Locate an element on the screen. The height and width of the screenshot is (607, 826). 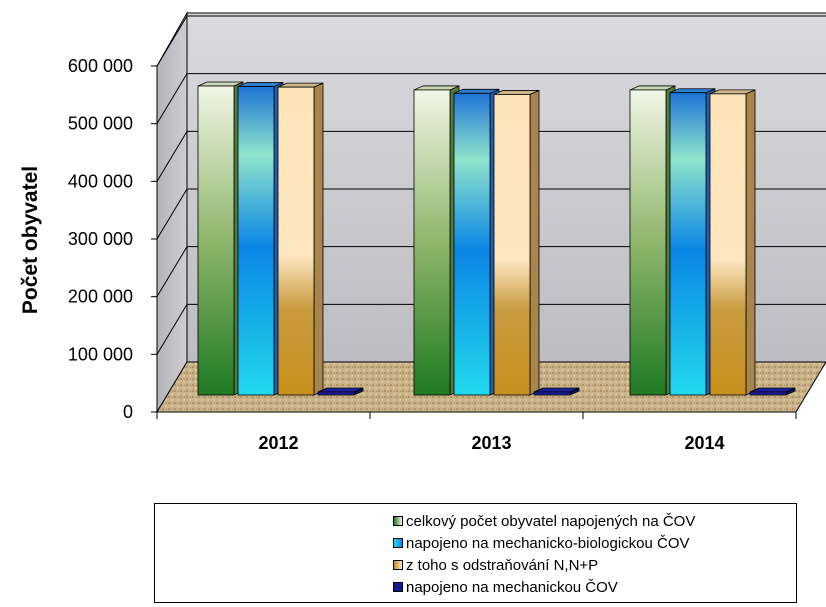
legend-label: napojeno na mechanickou ČOV is located at coordinates (512, 587).